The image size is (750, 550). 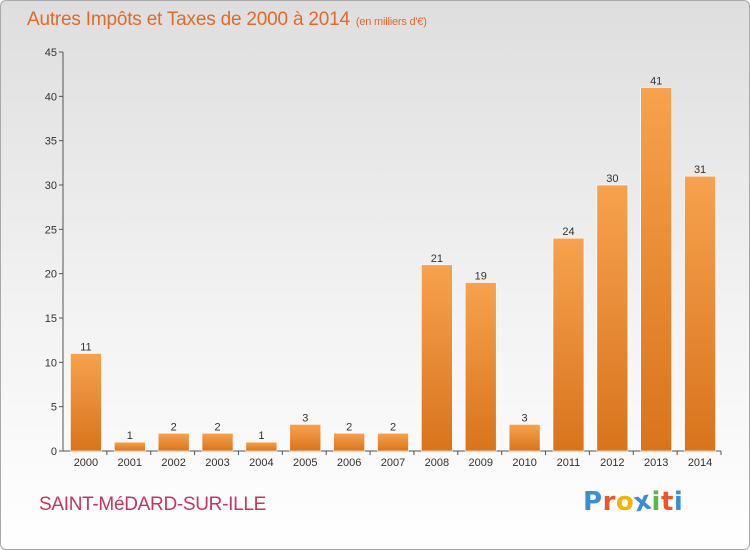 I want to click on x-tick-label: 2009, so click(x=480, y=463).